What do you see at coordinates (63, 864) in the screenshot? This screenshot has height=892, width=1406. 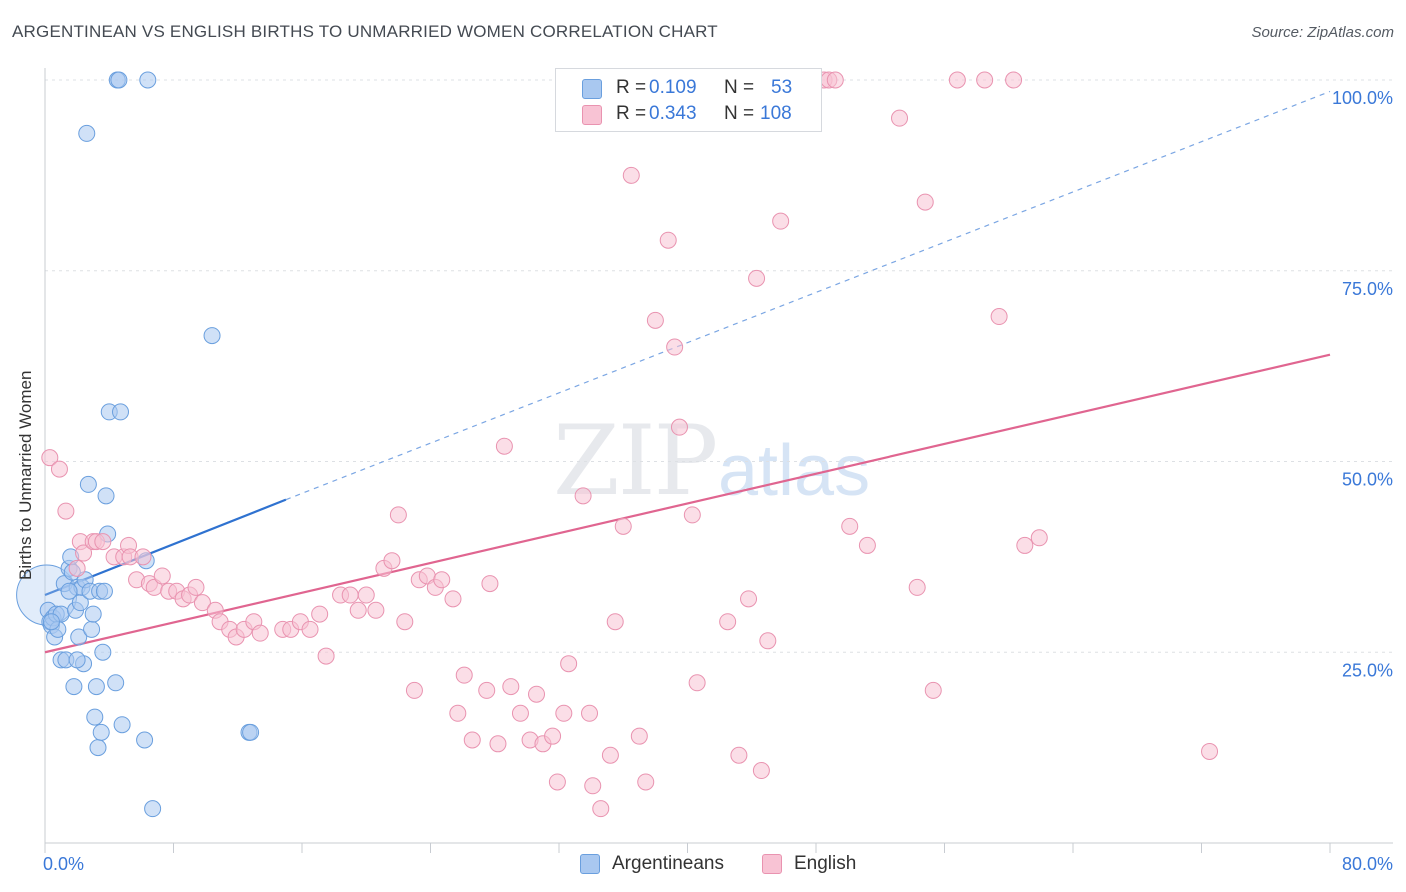 I see `x-tick-label-min: 0.0%` at bounding box center [63, 864].